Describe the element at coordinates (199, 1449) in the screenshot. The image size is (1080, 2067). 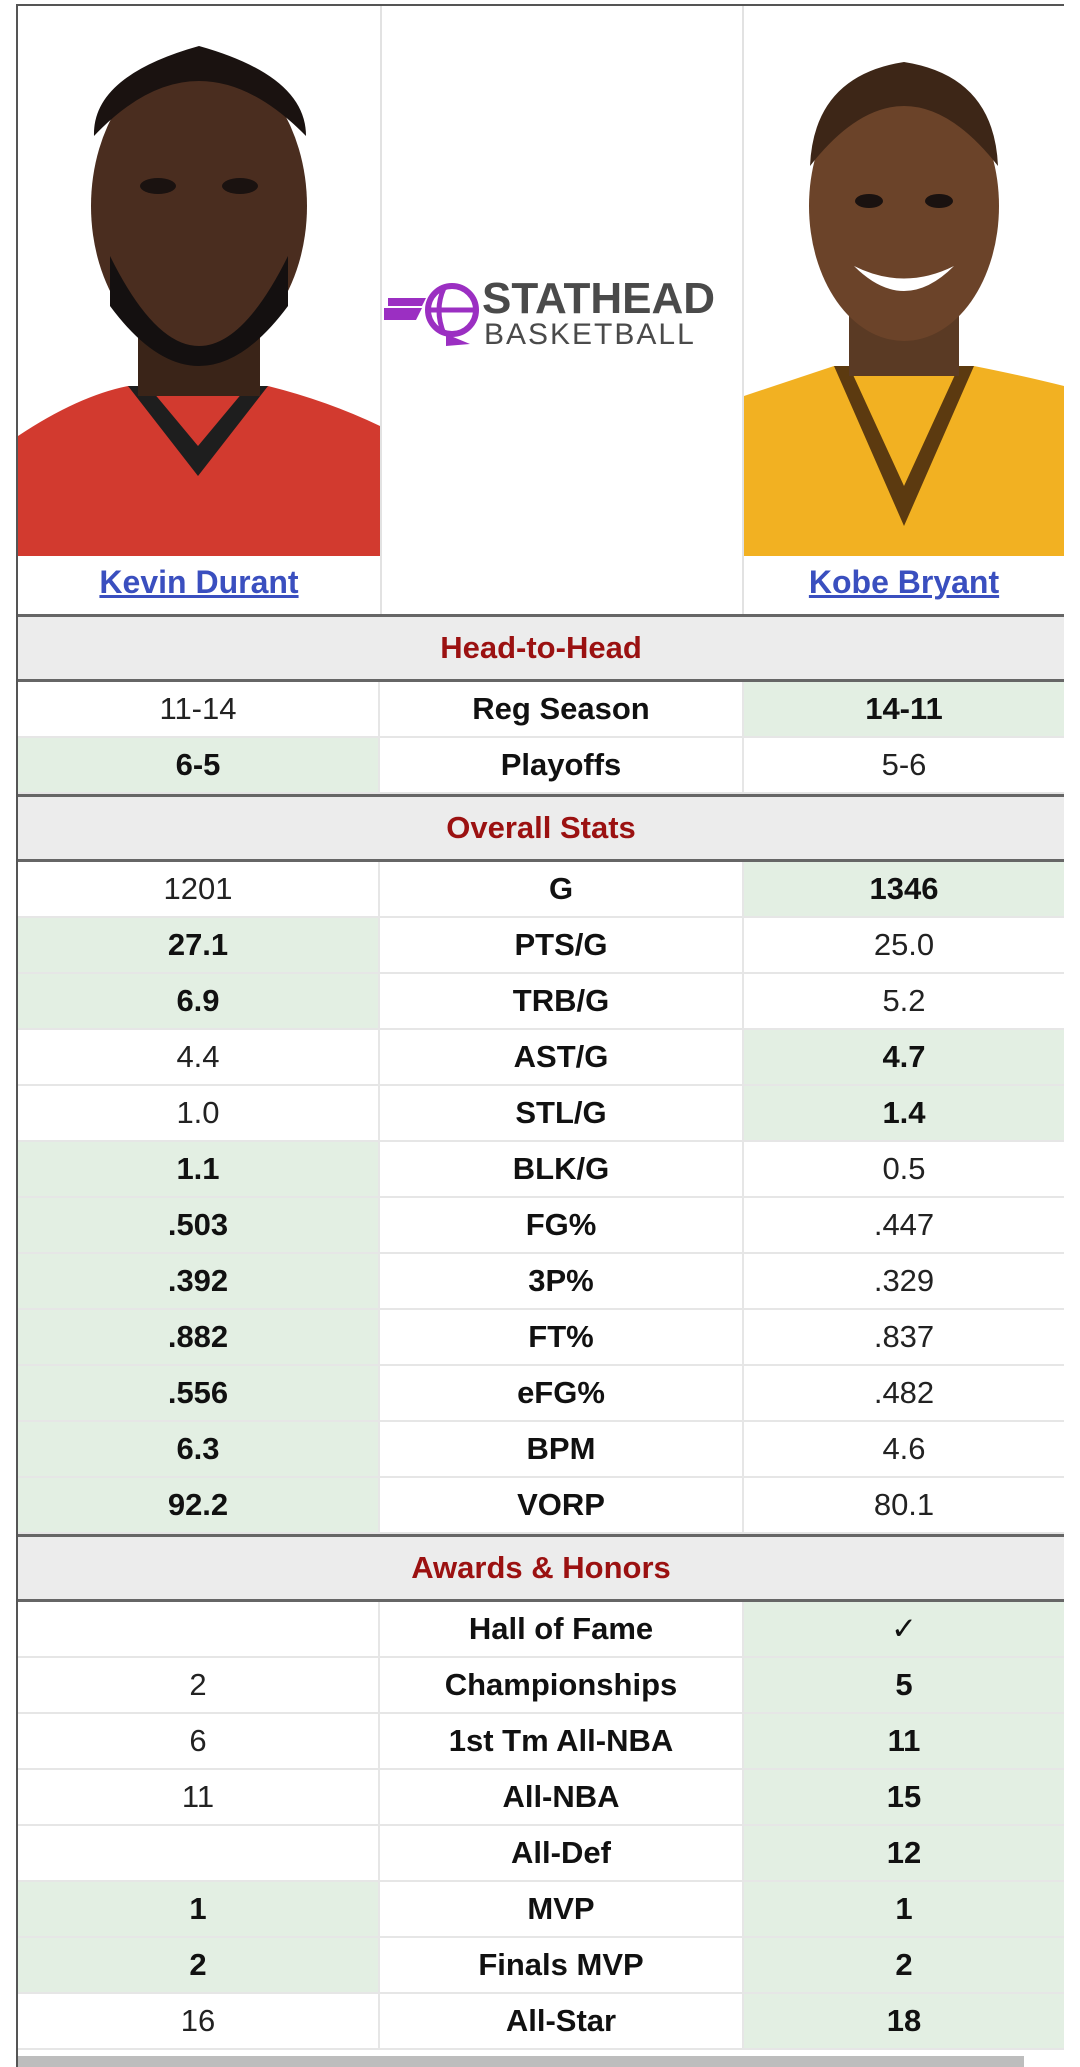
I see `left-value: 6.3` at that location.